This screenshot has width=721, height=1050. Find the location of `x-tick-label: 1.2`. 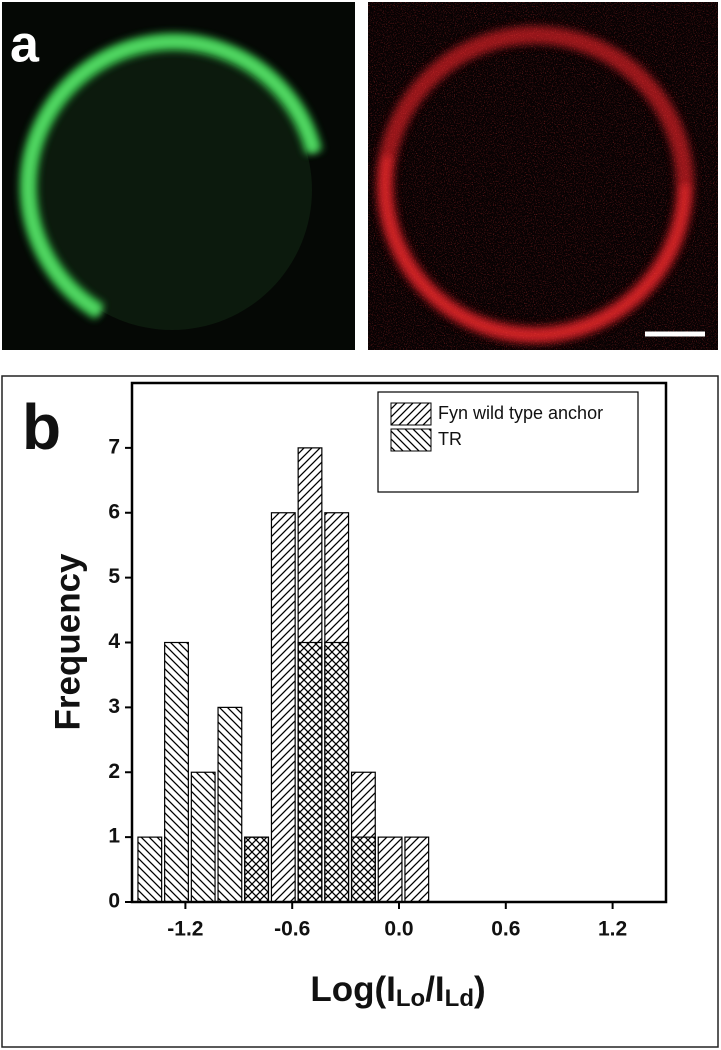

x-tick-label: 1.2 is located at coordinates (612, 929).